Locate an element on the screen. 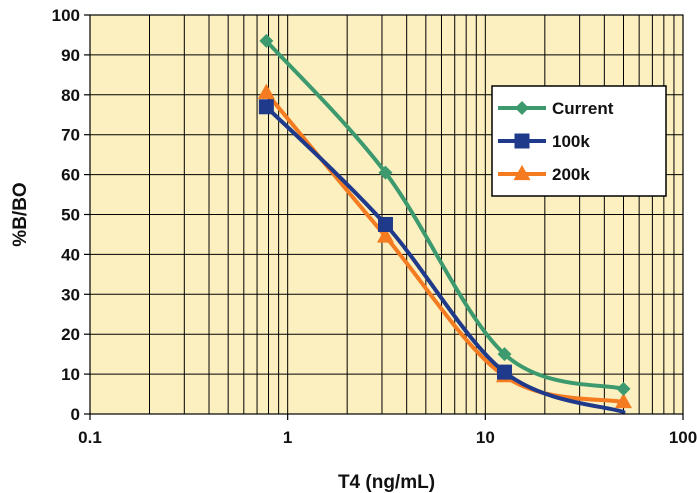 Image resolution: width=697 pixels, height=493 pixels. x-tick-label: 1 is located at coordinates (287, 437).